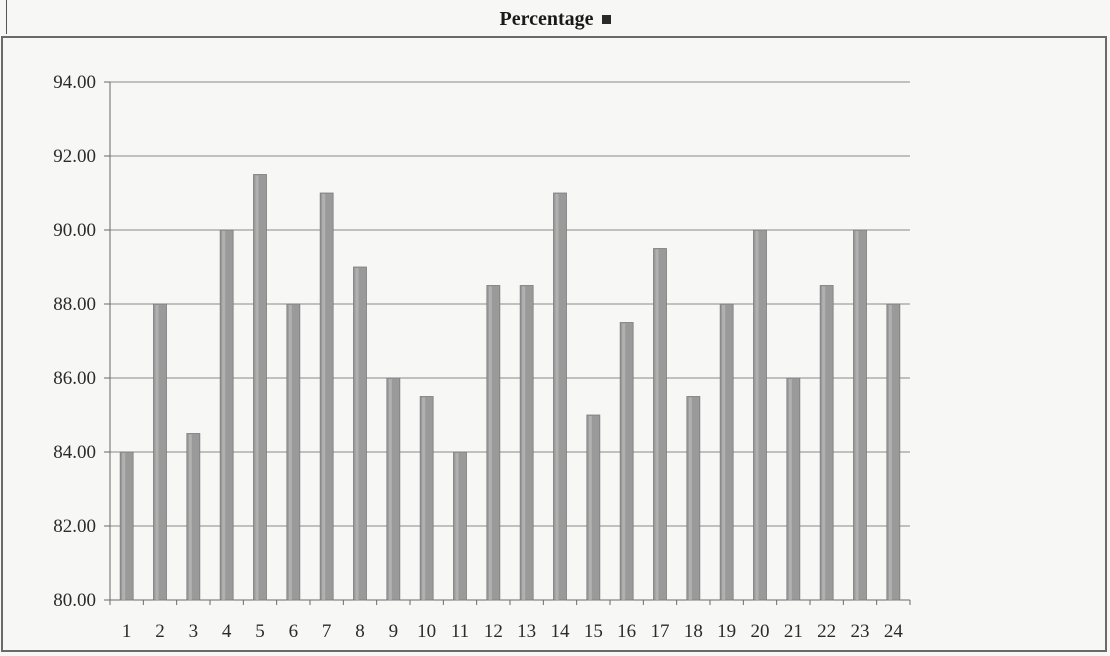 Image resolution: width=1110 pixels, height=656 pixels. What do you see at coordinates (793, 631) in the screenshot?
I see `x-tick-label: 21` at bounding box center [793, 631].